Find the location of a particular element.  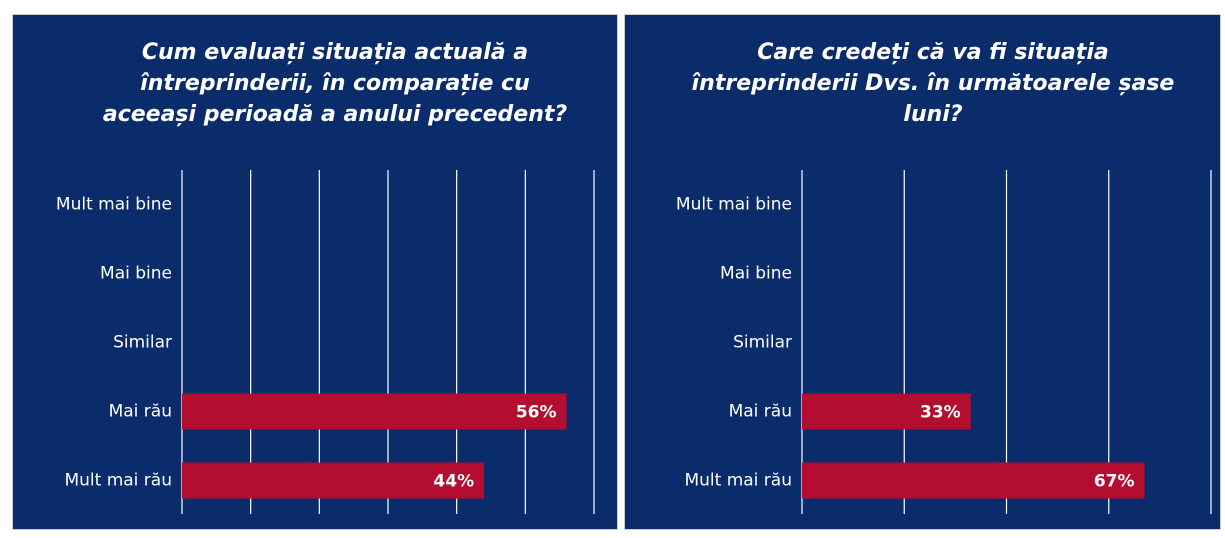

data-label: 33% is located at coordinates (940, 413).